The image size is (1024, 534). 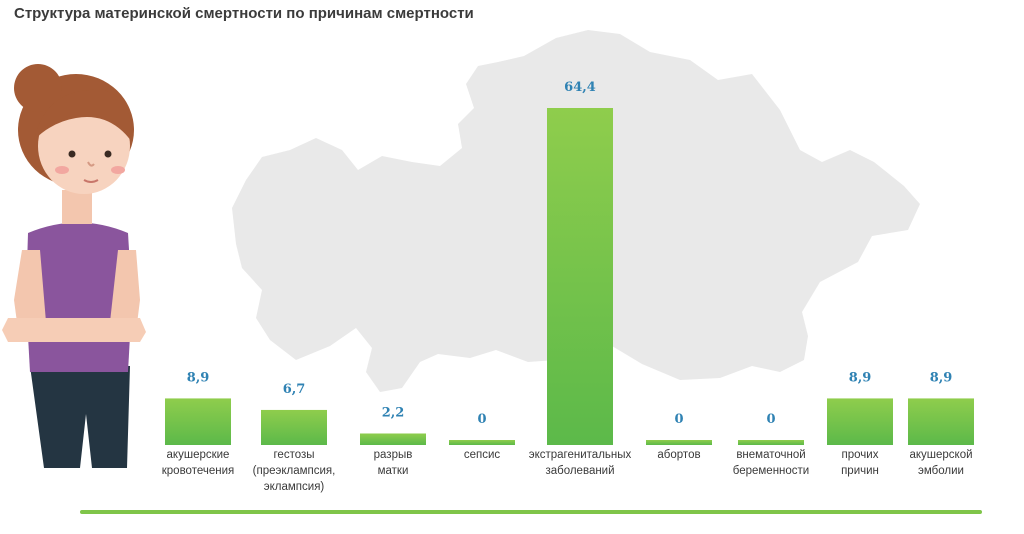 I want to click on value-label-7: 8,9, so click(x=860, y=377).